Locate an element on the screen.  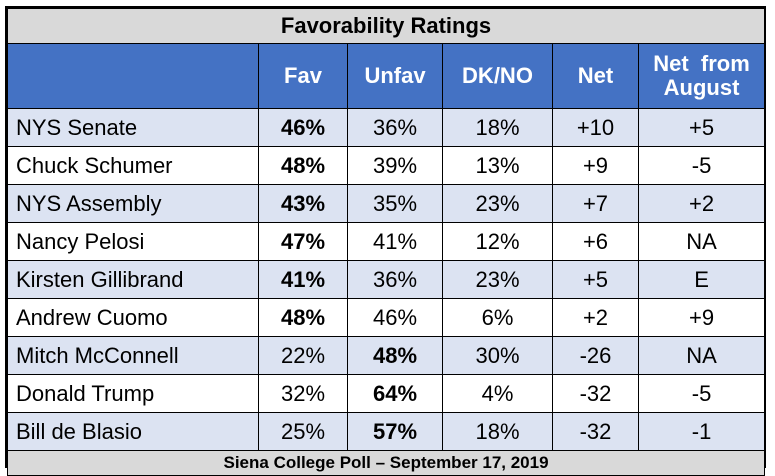
table-row: Bill de Blasio 25% 57% 18% -32 -1 is located at coordinates (386, 431).